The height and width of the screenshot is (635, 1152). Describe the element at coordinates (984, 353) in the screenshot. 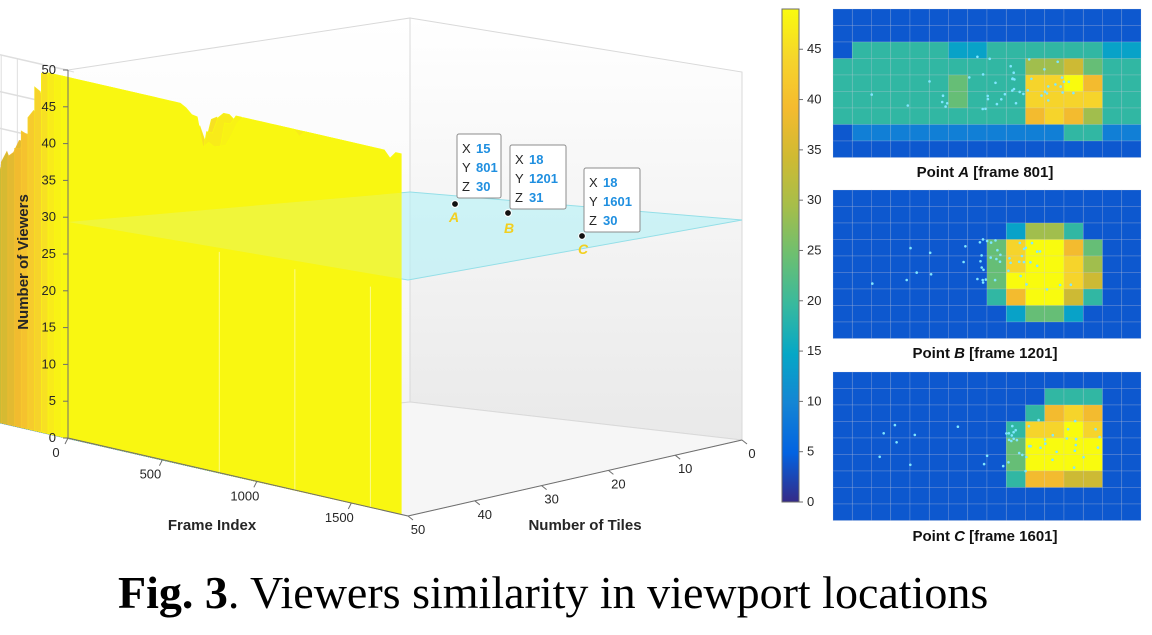

I see `heatmap-b-caption: Point B [frame 1201]` at that location.